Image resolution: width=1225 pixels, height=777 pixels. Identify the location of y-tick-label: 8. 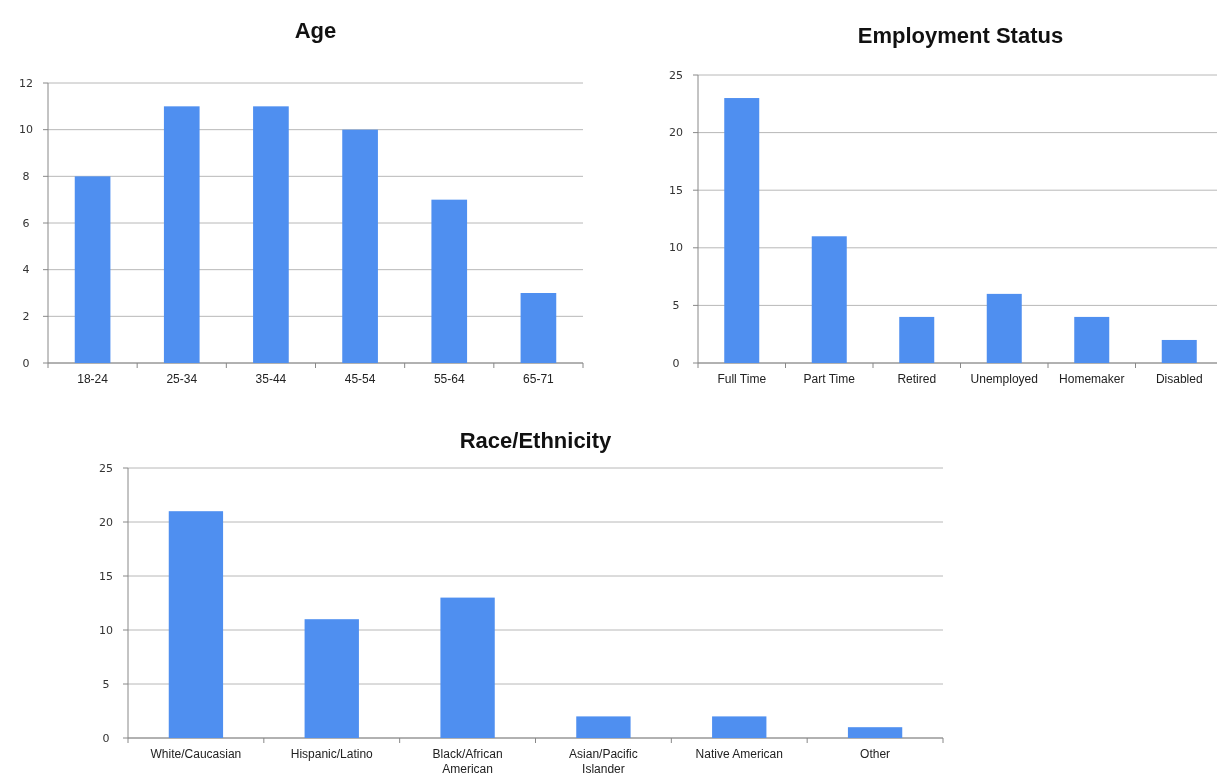
(26, 176).